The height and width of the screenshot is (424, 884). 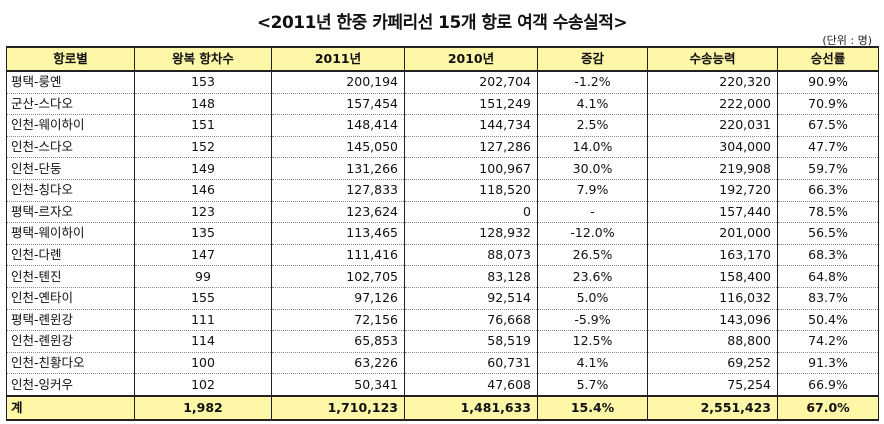 I want to click on cell-capacity: 116,032, so click(x=712, y=298).